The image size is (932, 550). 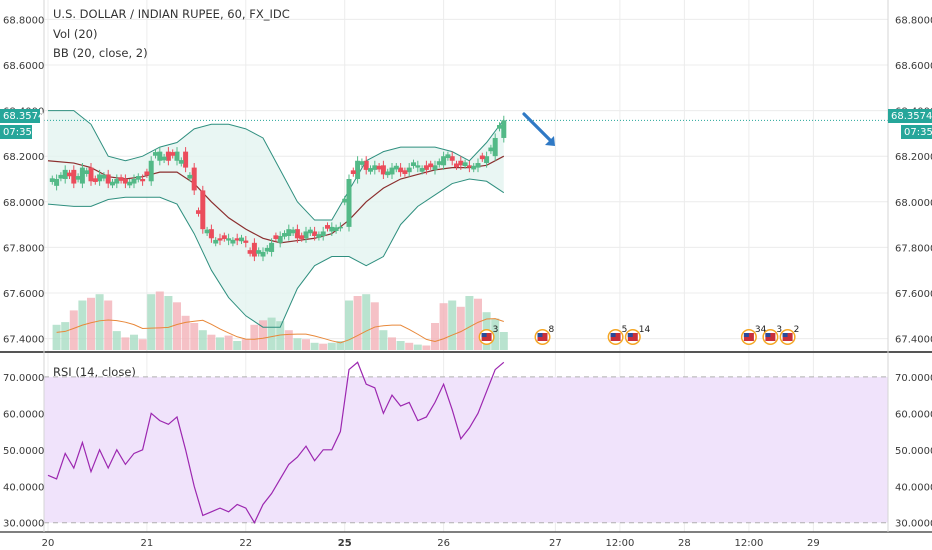 I want to click on last-price-right: 68.3574, so click(x=911, y=116).